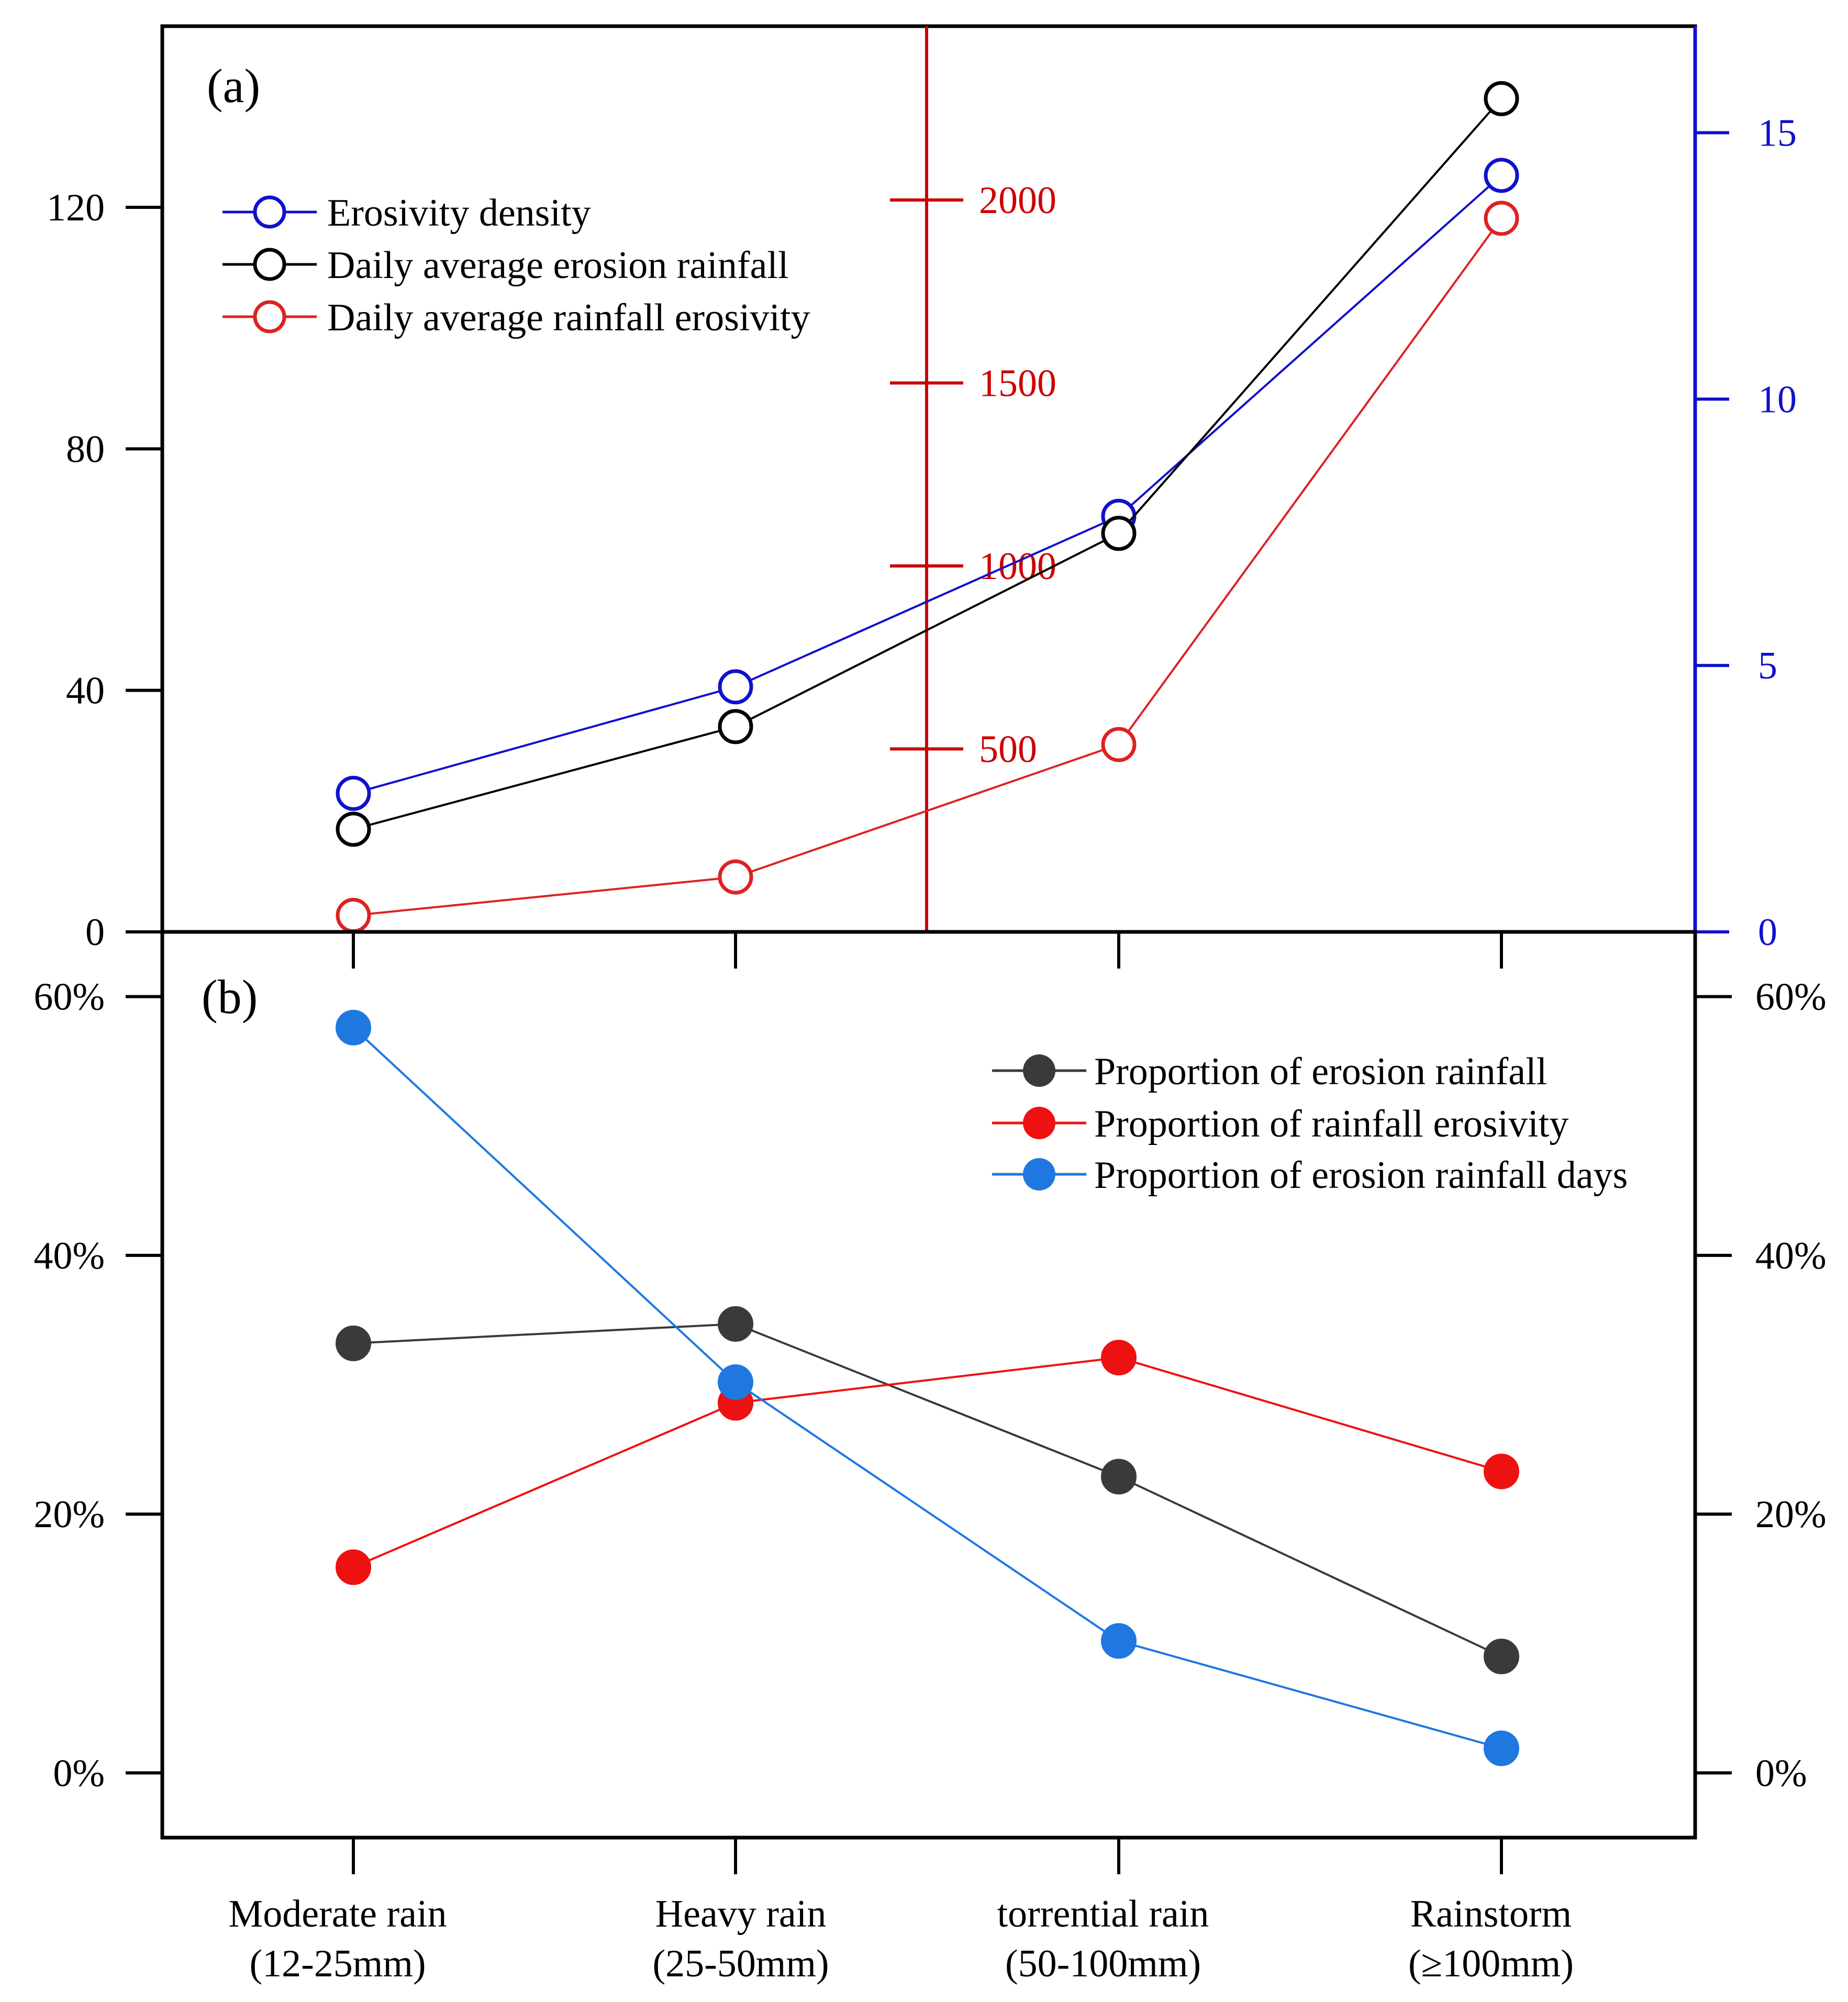  What do you see at coordinates (1791, 997) in the screenshot?
I see `right-axis-tick-label: 60%` at bounding box center [1791, 997].